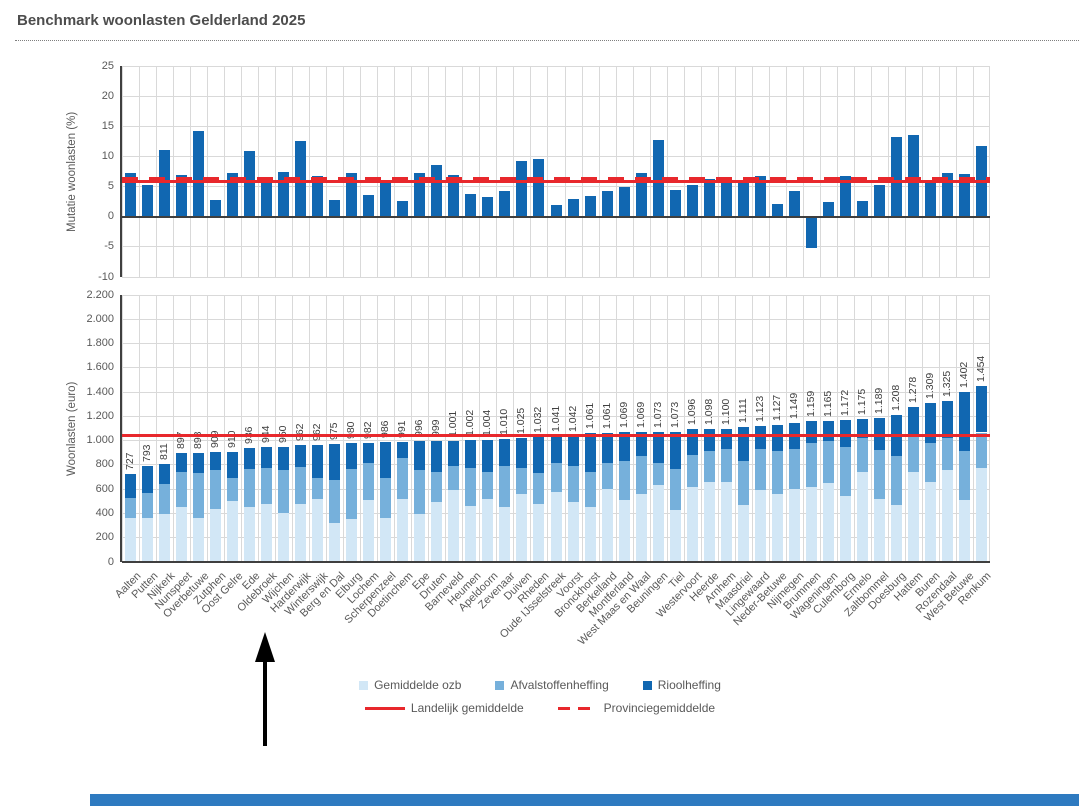 The width and height of the screenshot is (1079, 806). I want to click on bar-total-label-Montferland: 1.069, so click(623, 415).